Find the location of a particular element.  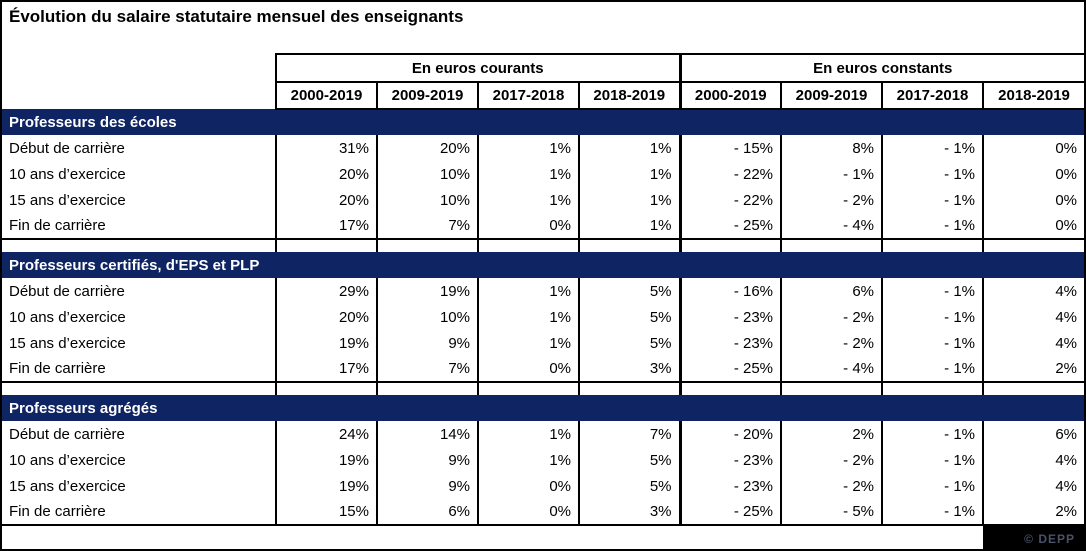

section-header: Professeurs certifiés, d'EPS et PLP is located at coordinates (543, 265).